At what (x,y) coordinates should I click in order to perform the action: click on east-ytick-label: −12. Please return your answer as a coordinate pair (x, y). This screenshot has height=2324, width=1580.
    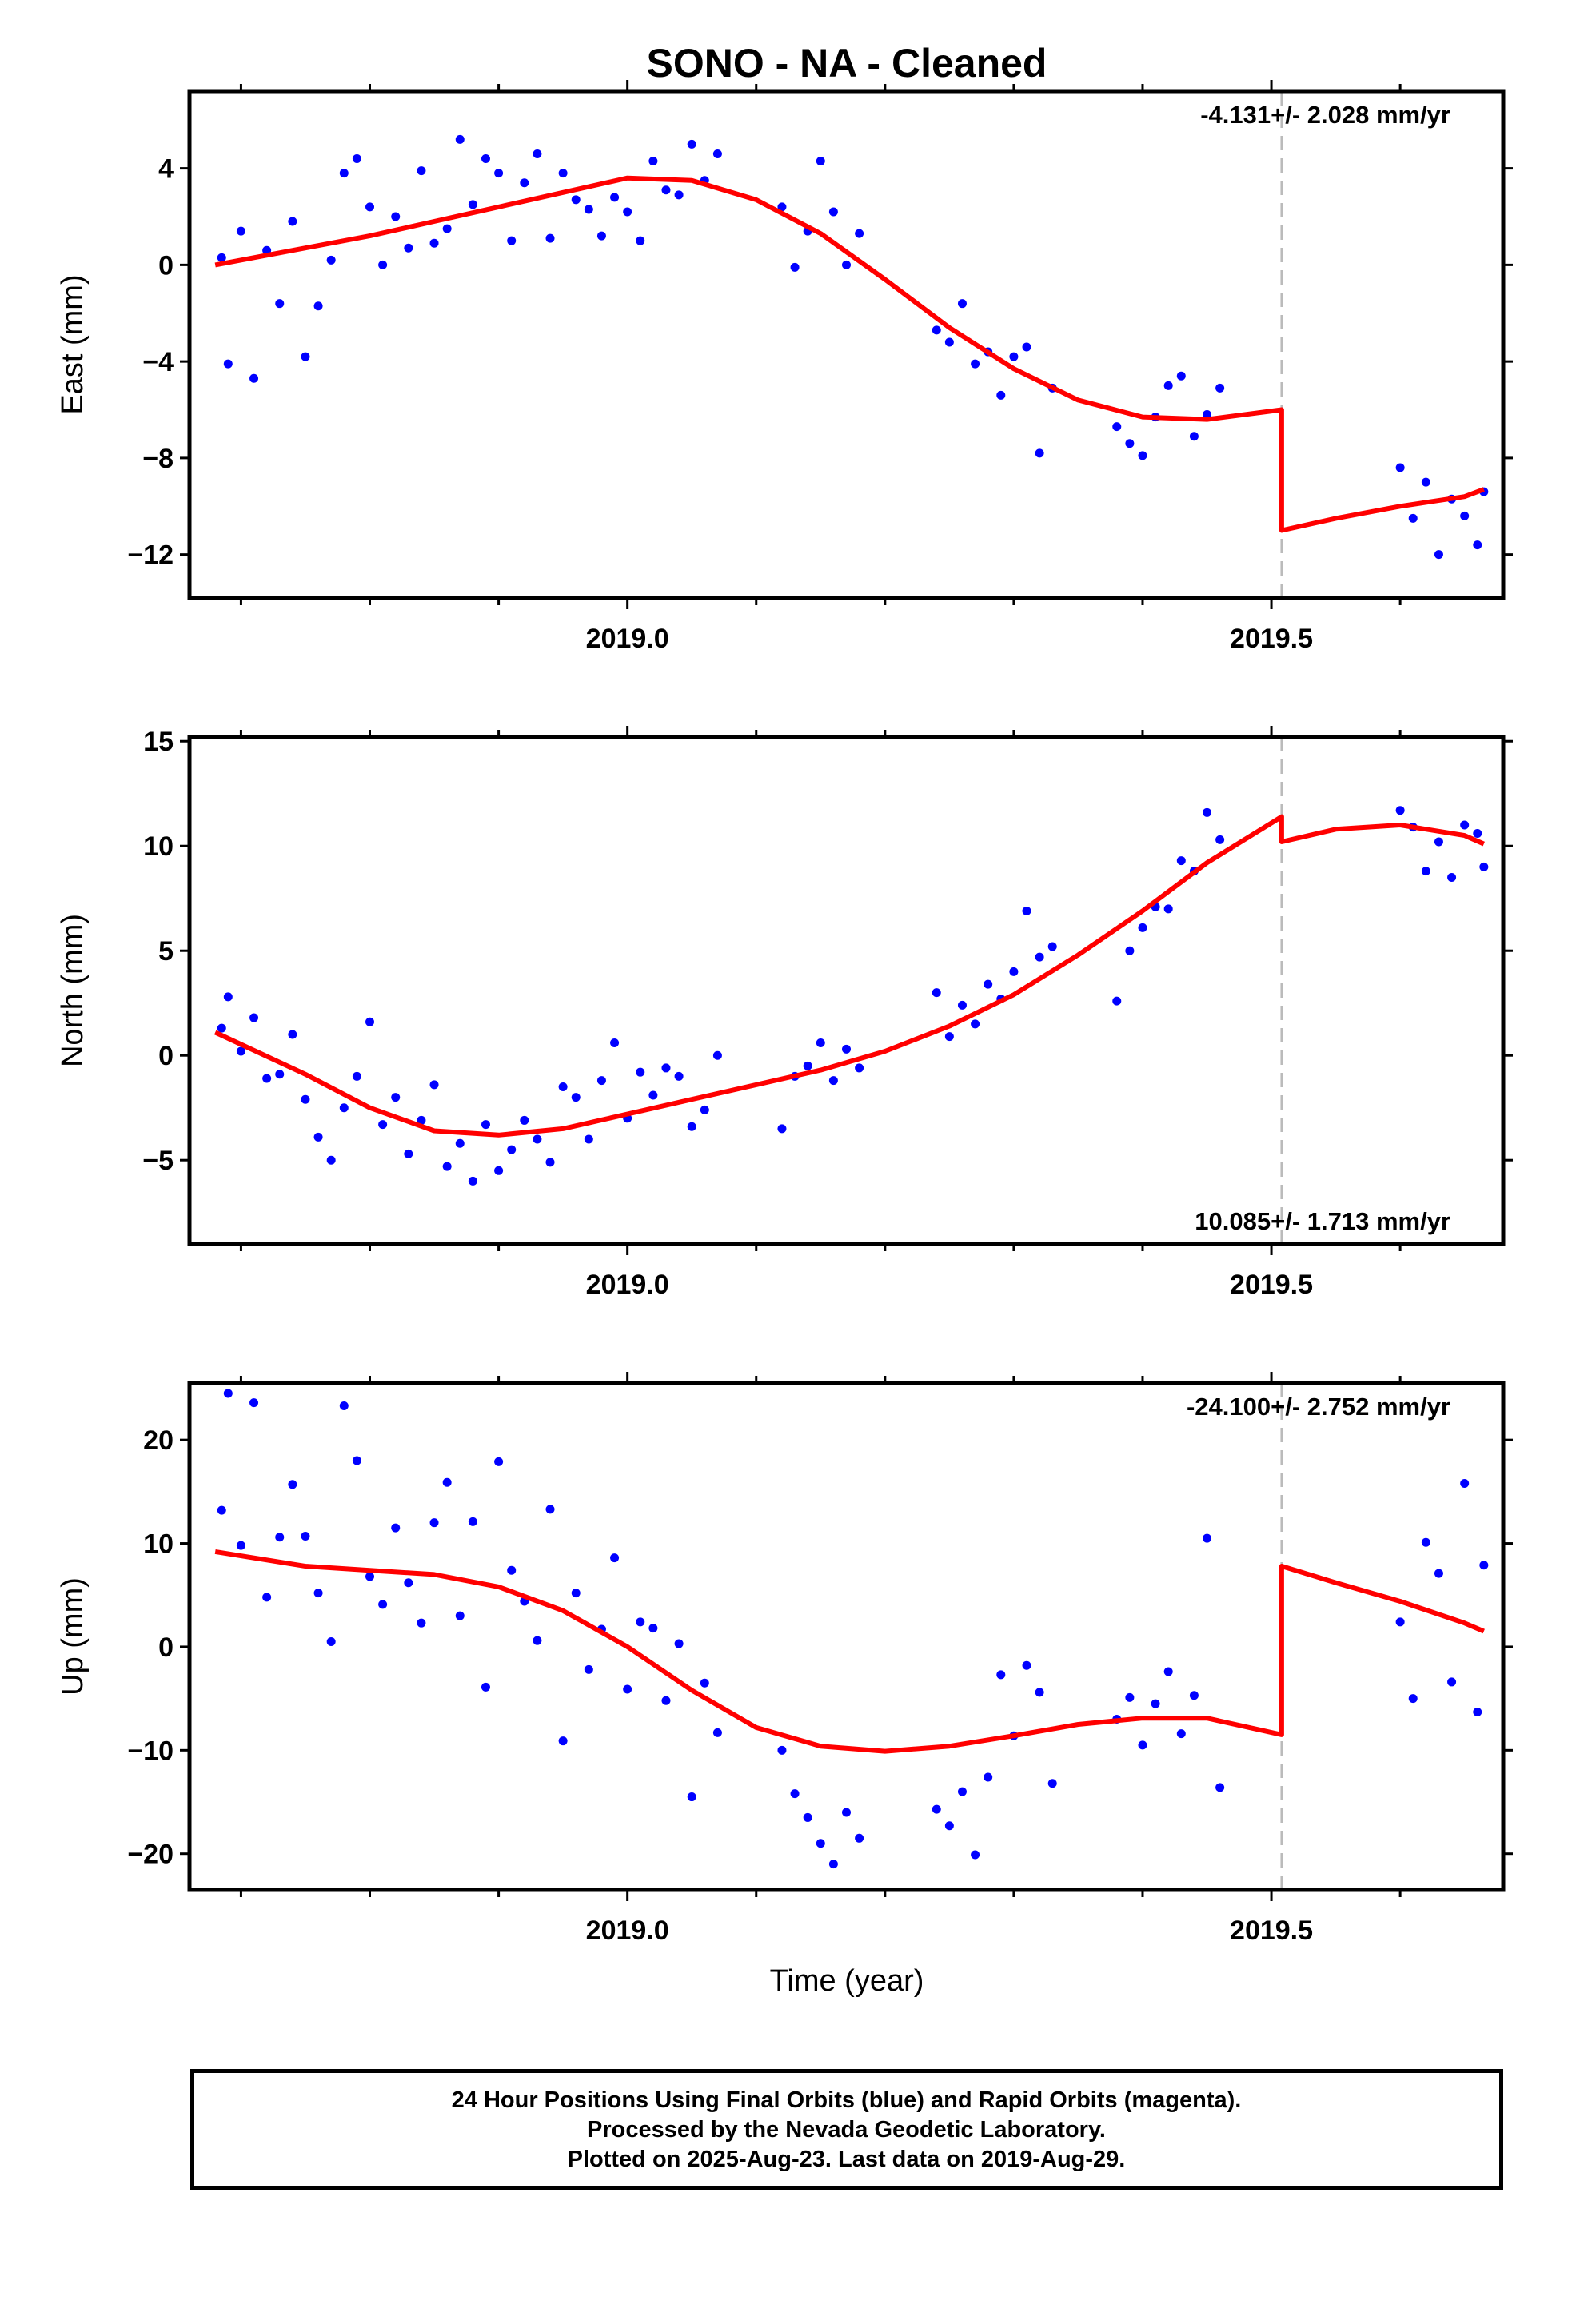
    Looking at the image, I should click on (150, 556).